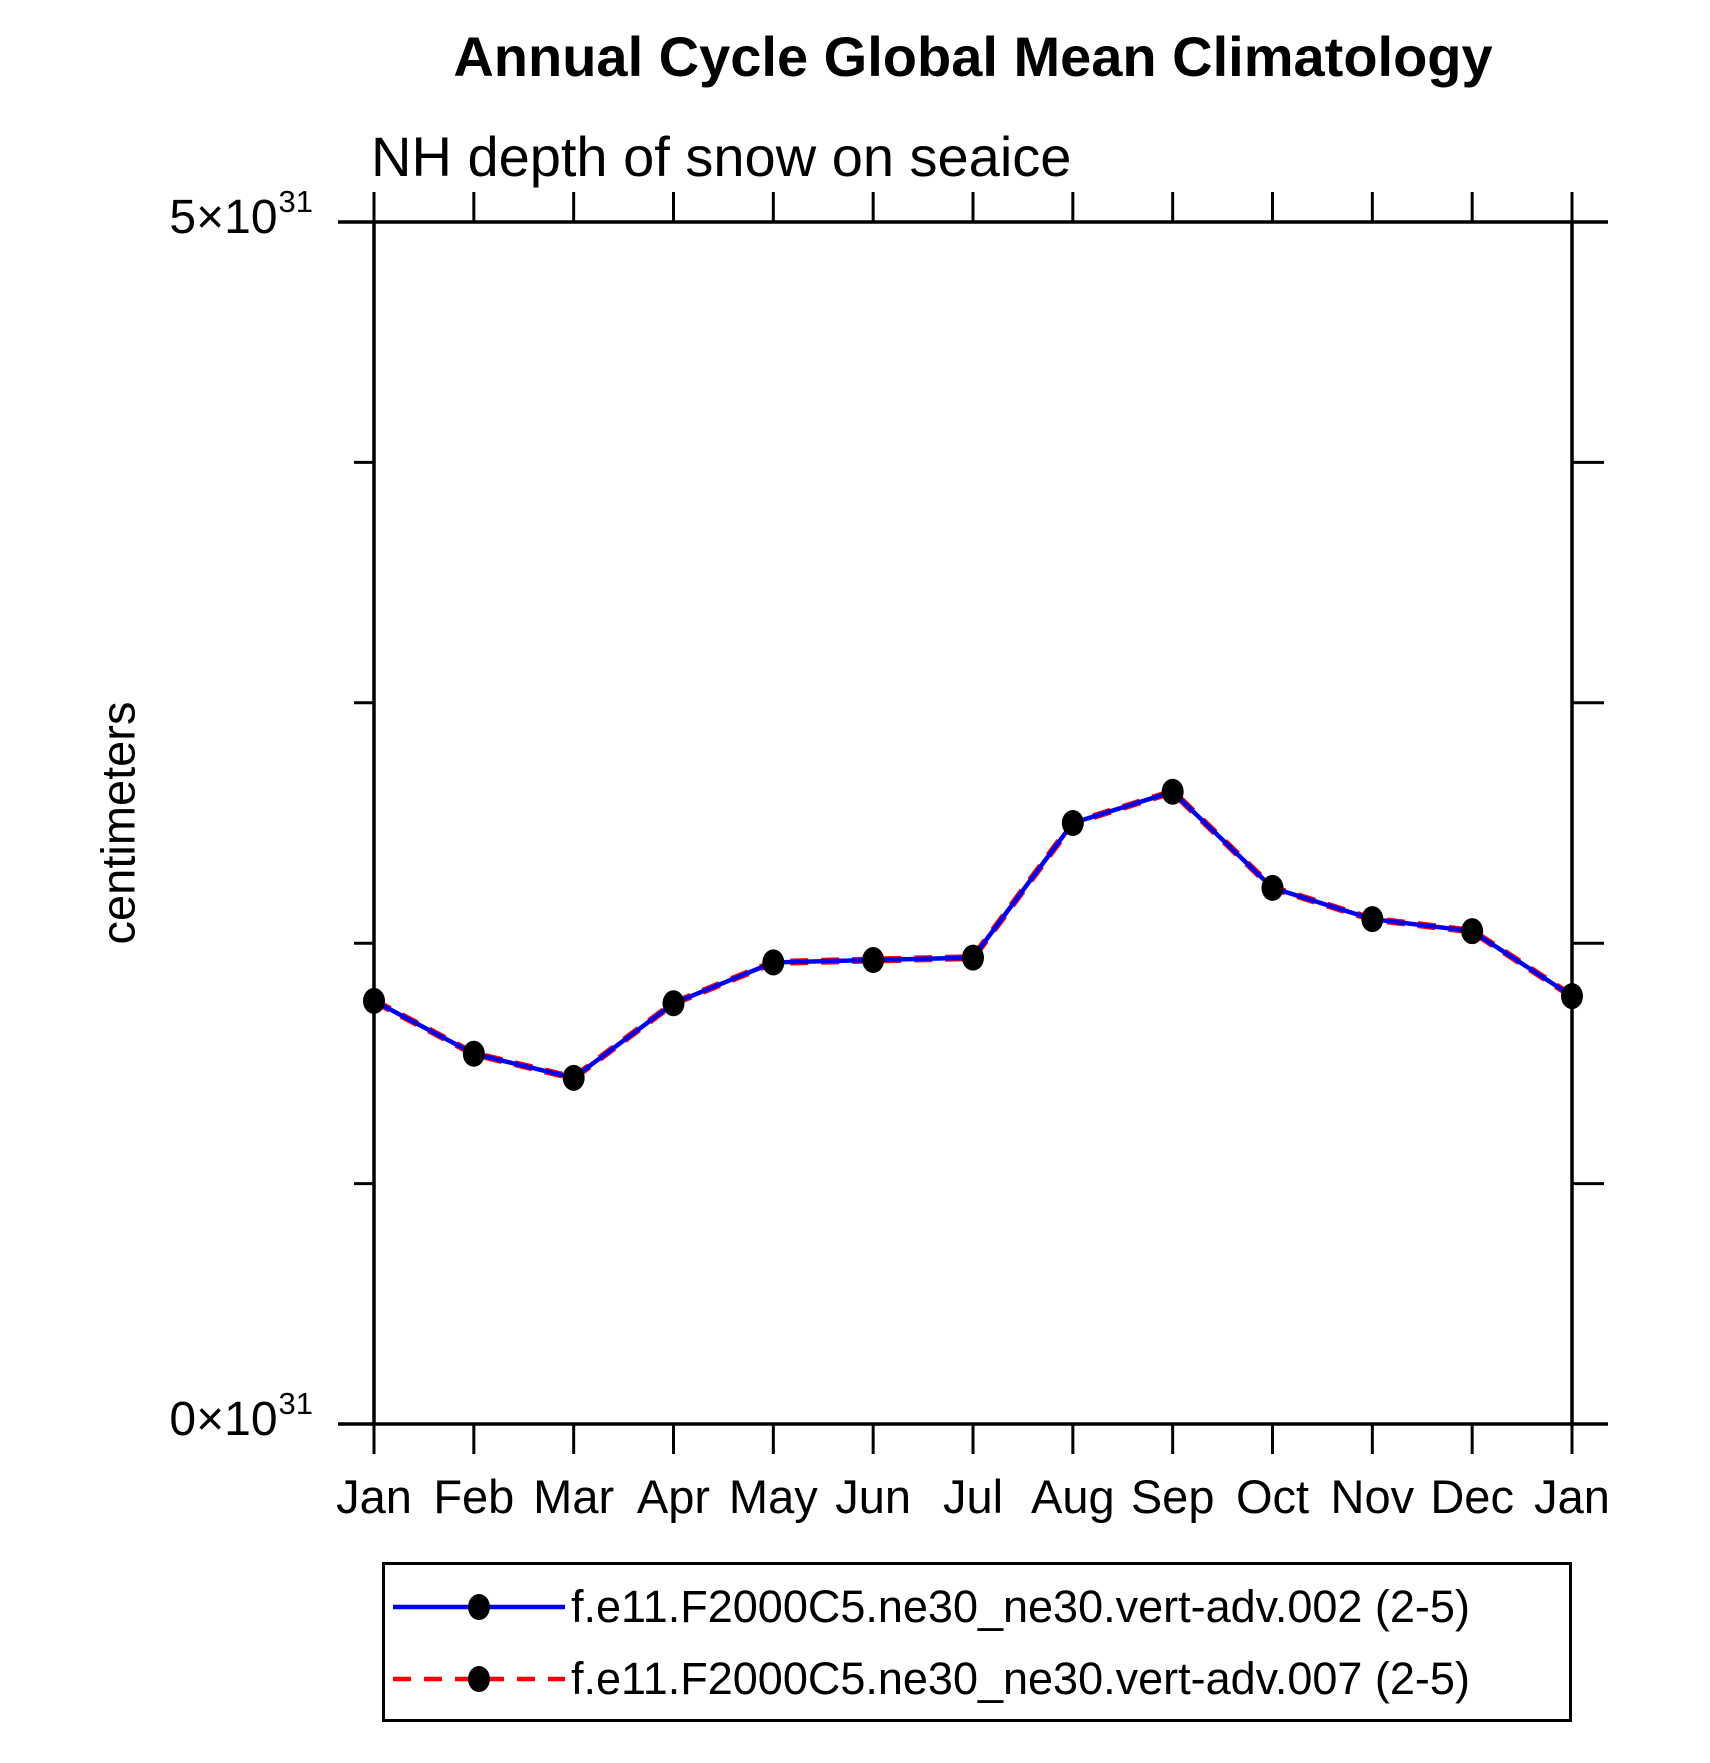 This screenshot has width=1710, height=1763. I want to click on x-tick-label-Jan-0: Jan, so click(374, 1496).